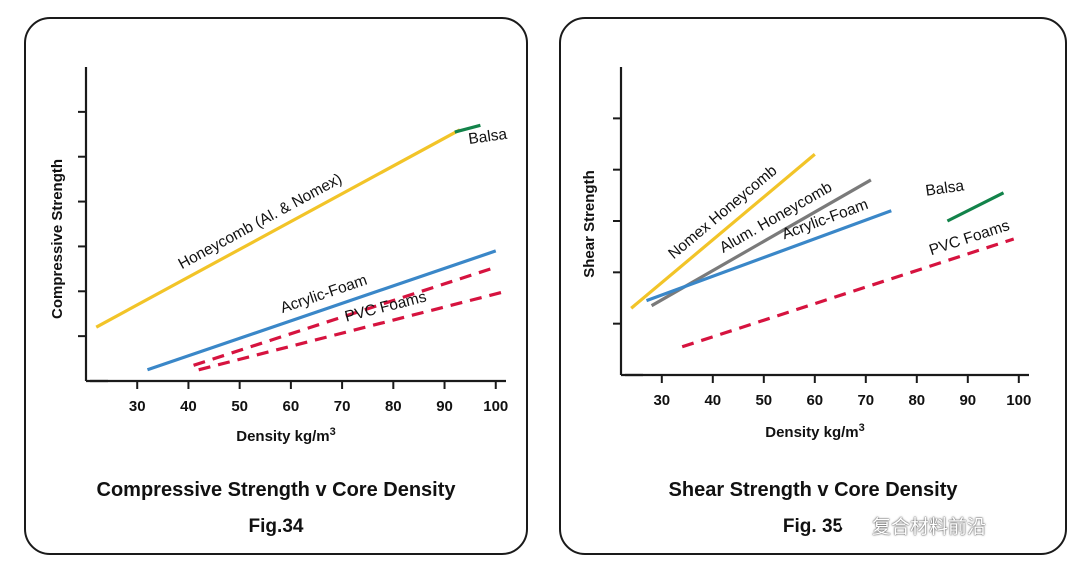 This screenshot has height=571, width=1080. I want to click on series-line-pvc-foams-lower, so click(352, 330).